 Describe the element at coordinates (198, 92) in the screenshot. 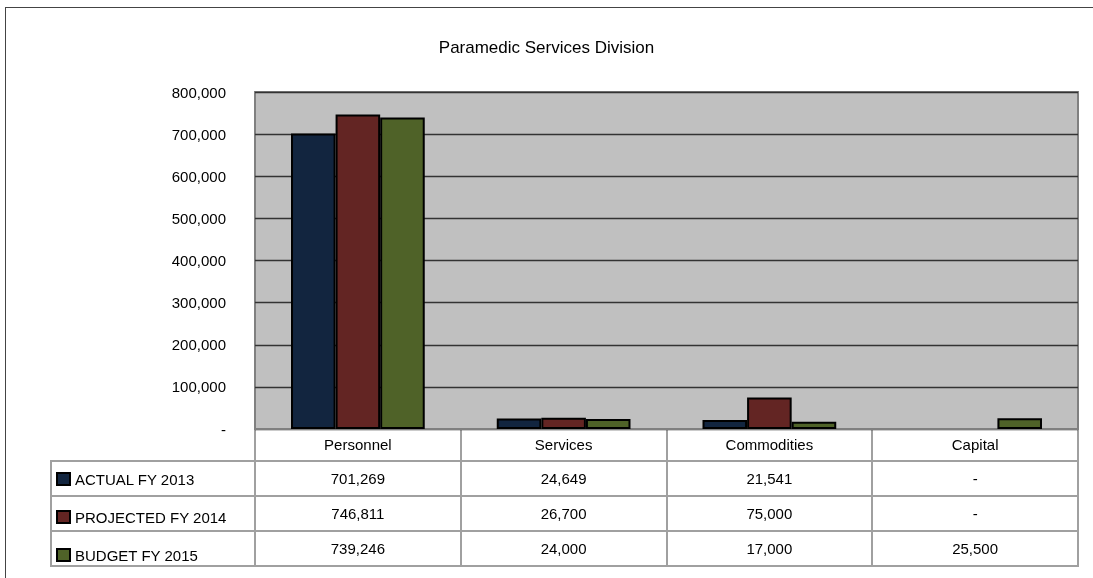

I see `y-tick-label: 800,000` at that location.